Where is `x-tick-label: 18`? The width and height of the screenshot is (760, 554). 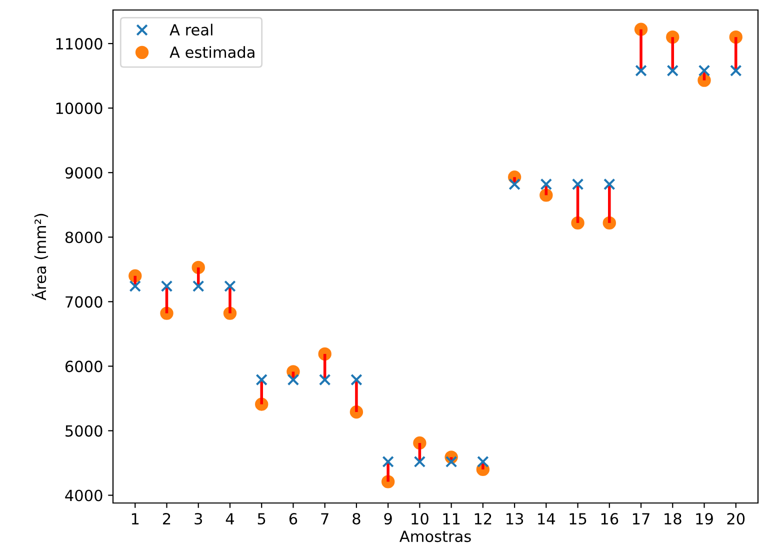
x-tick-label: 18 is located at coordinates (673, 518).